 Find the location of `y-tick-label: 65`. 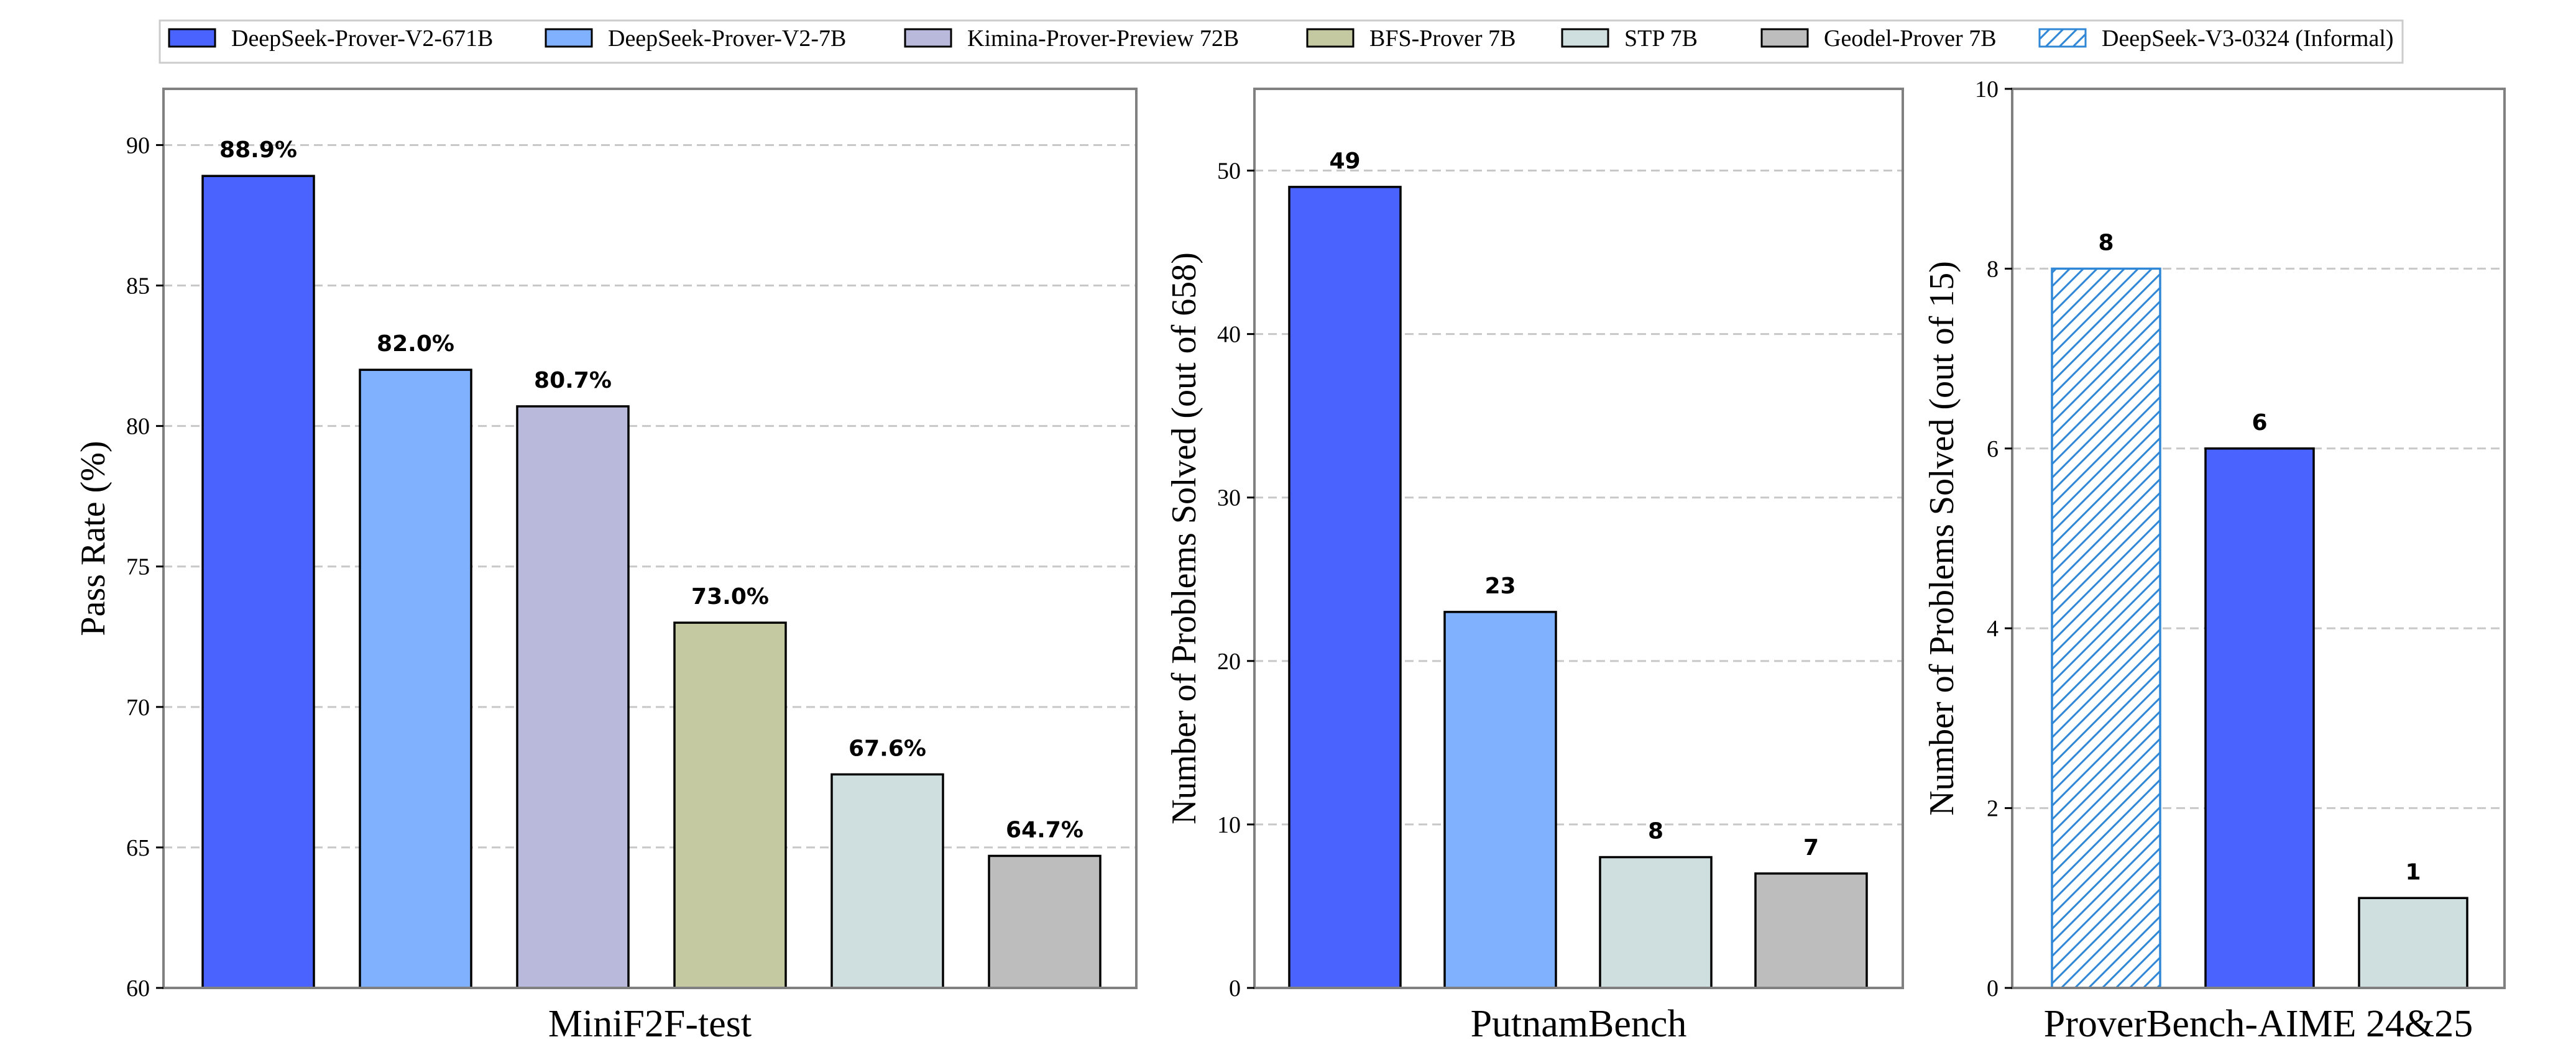

y-tick-label: 65 is located at coordinates (138, 848).